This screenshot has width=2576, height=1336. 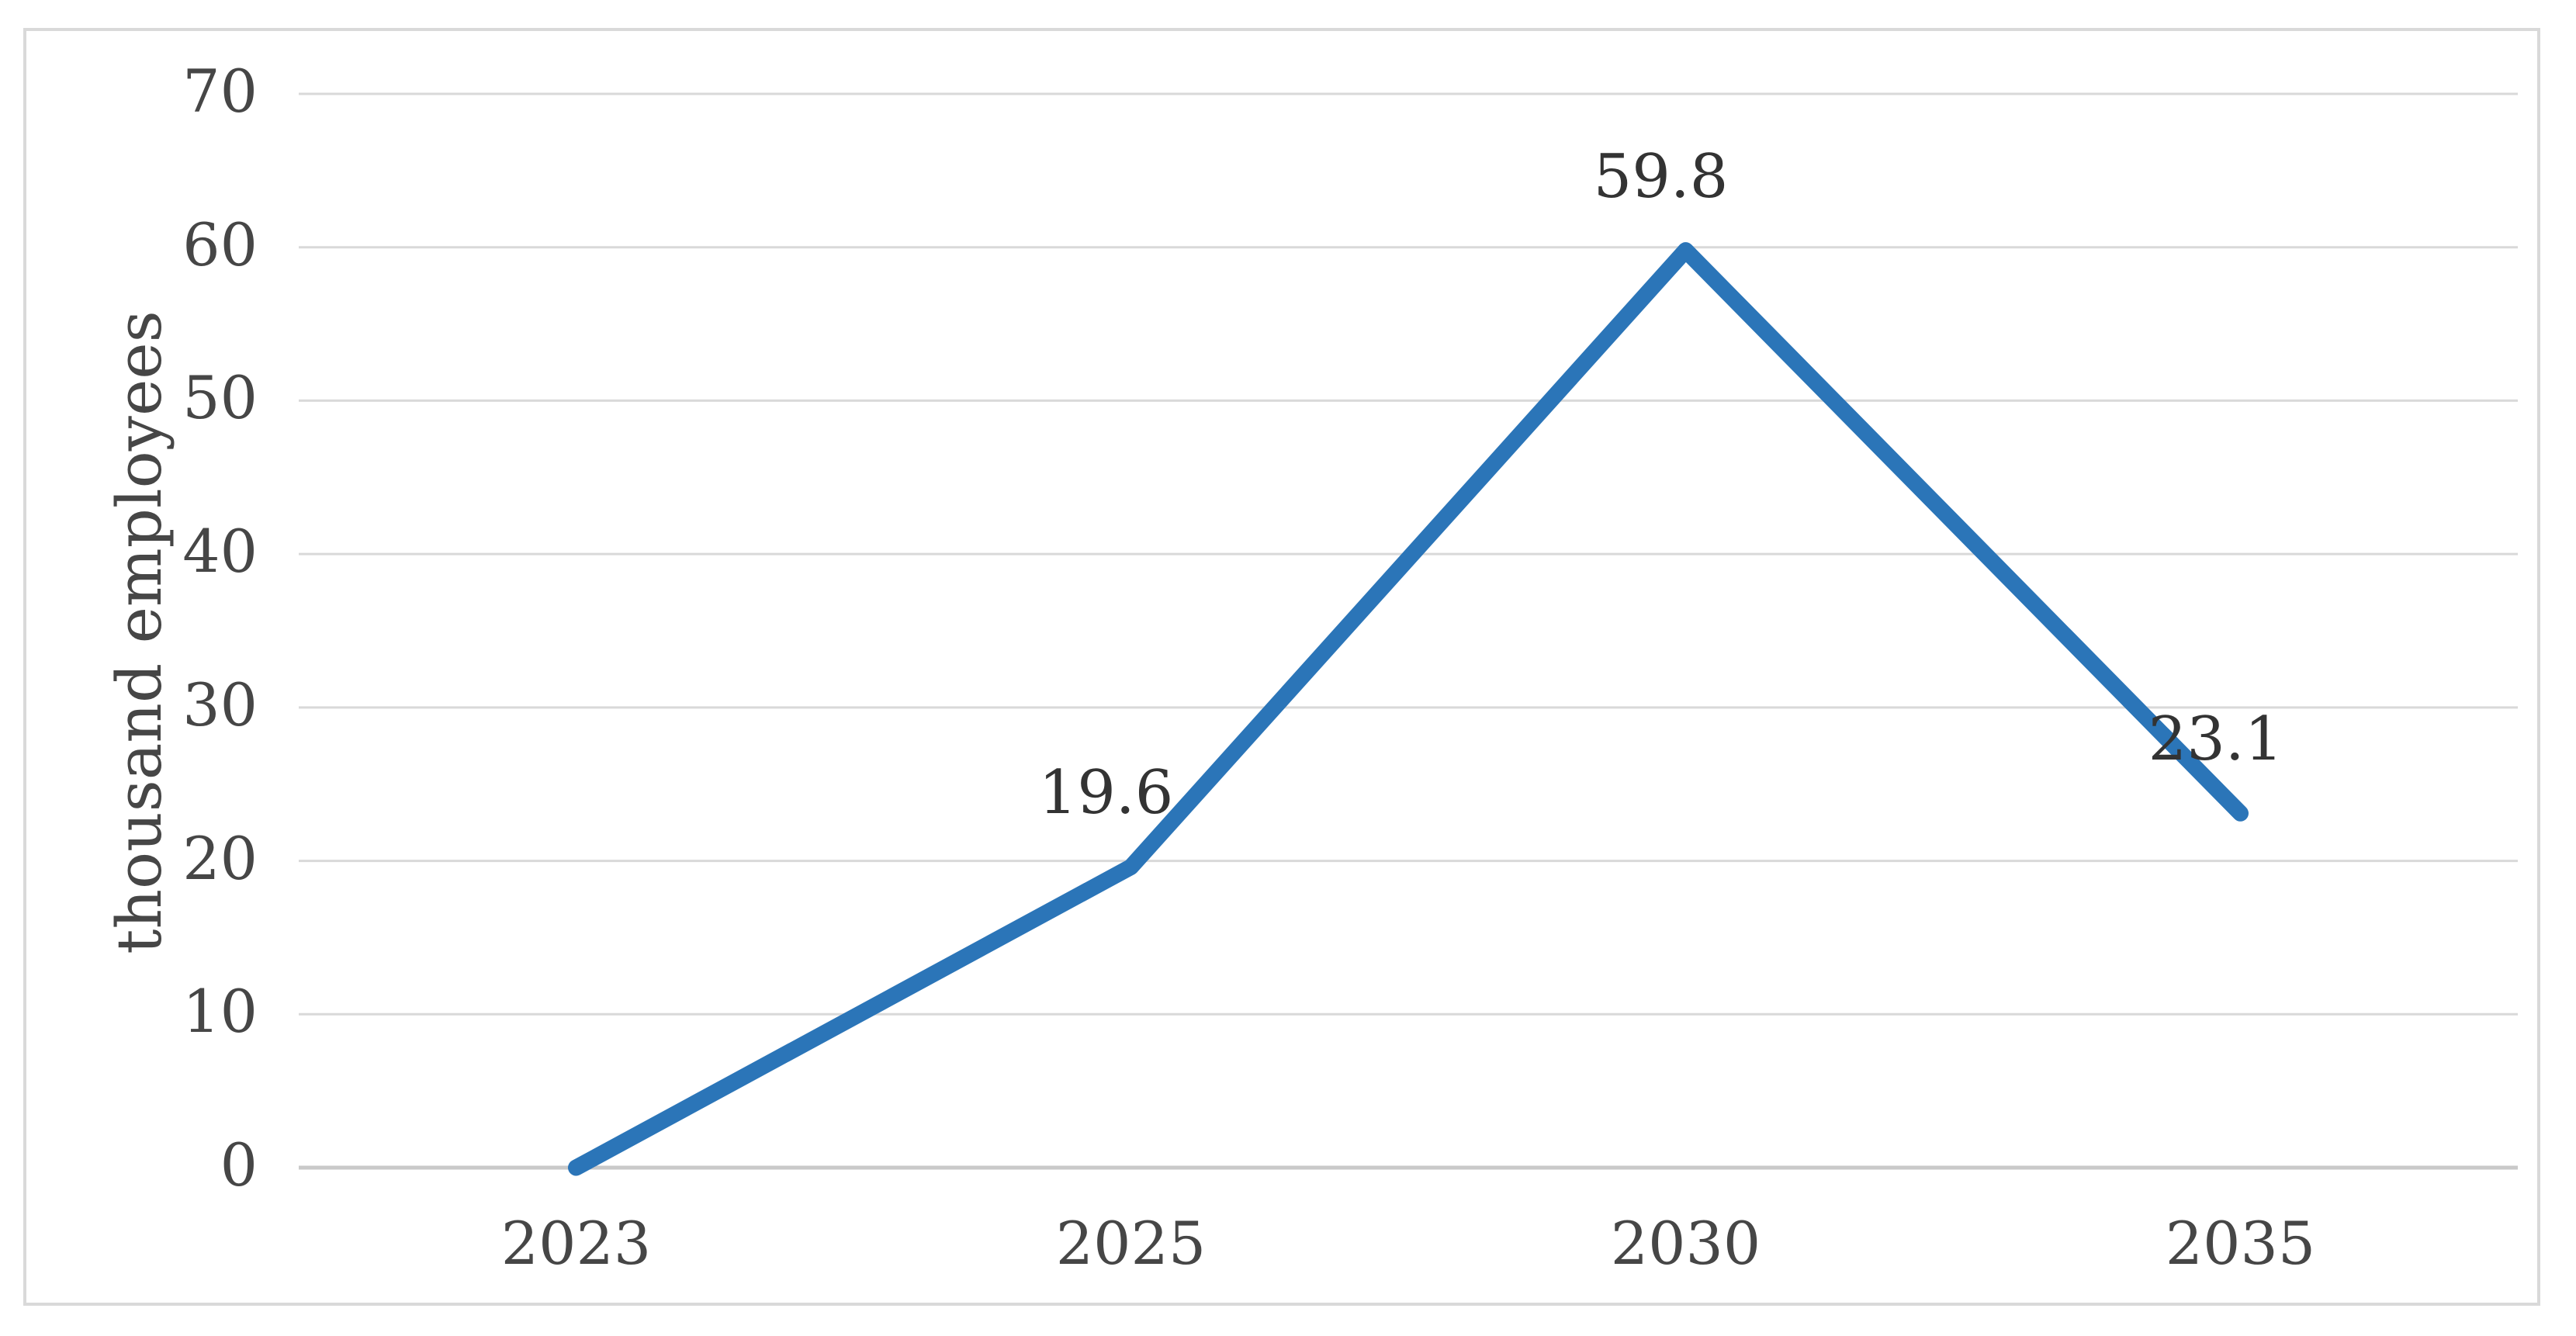 I want to click on y-tick-label: 0, so click(x=239, y=1164).